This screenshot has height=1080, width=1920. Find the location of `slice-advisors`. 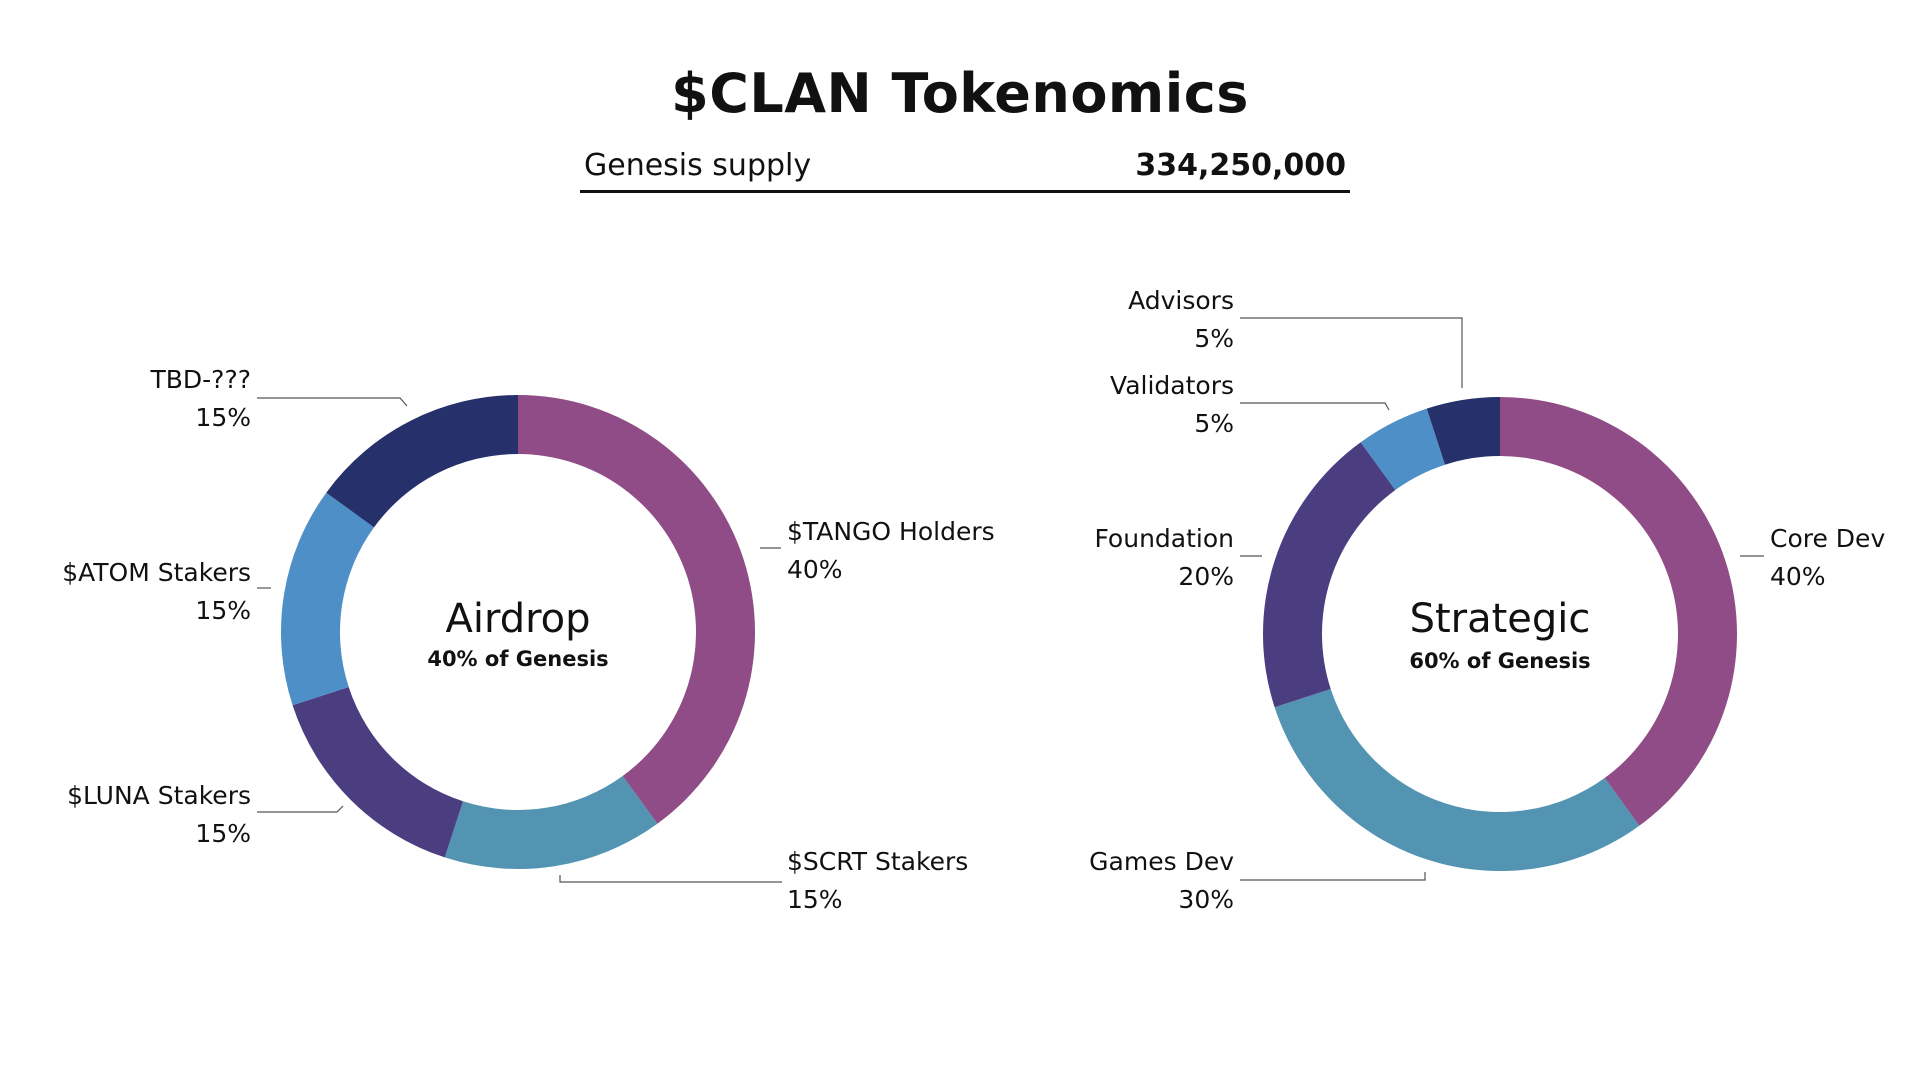

slice-advisors is located at coordinates (1463, 431).